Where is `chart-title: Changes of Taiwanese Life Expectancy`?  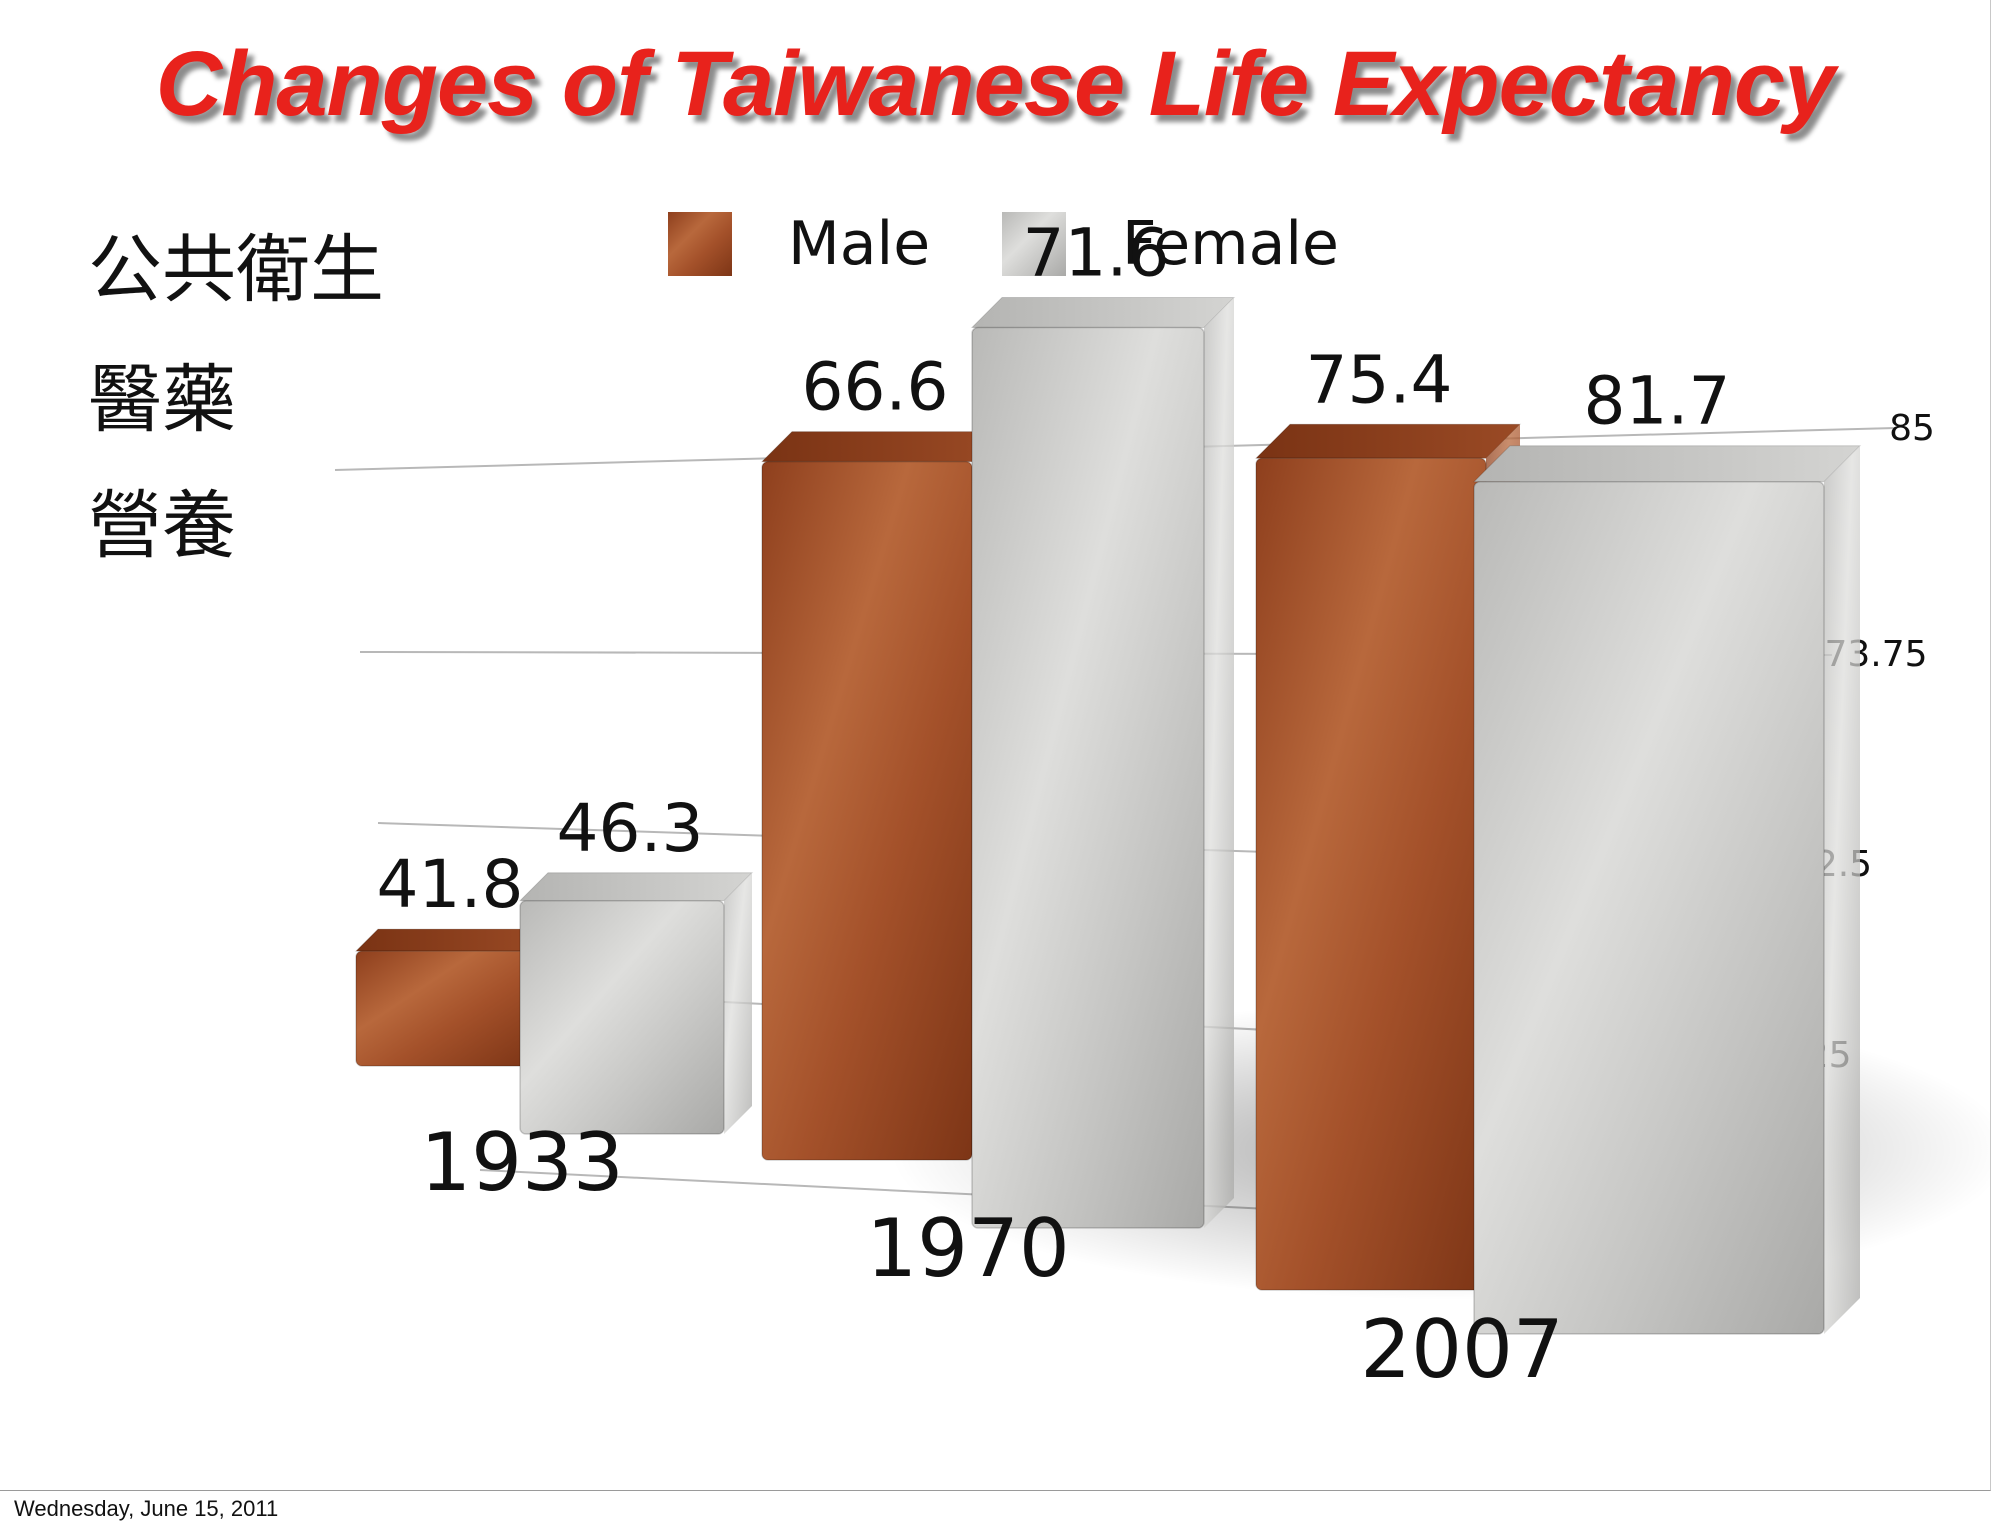
chart-title: Changes of Taiwanese Life Expectancy is located at coordinates (995, 84).